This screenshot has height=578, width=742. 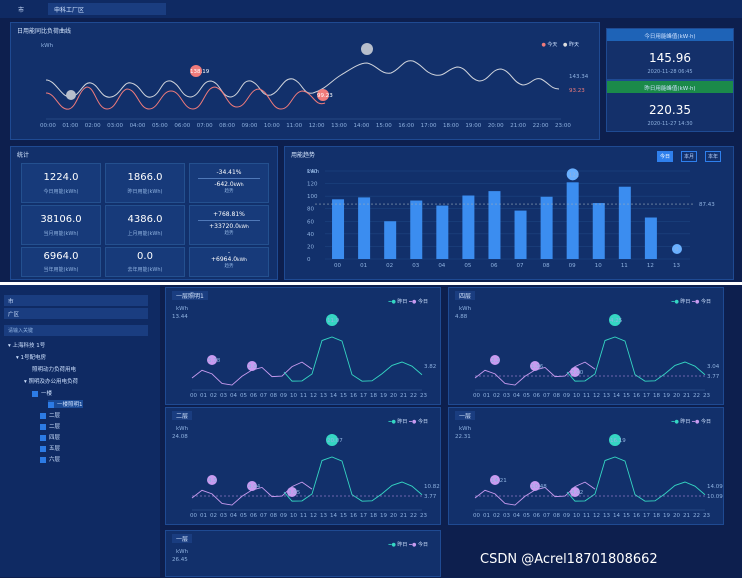 I want to click on mini-hi-label: 20.07, so click(x=335, y=441).